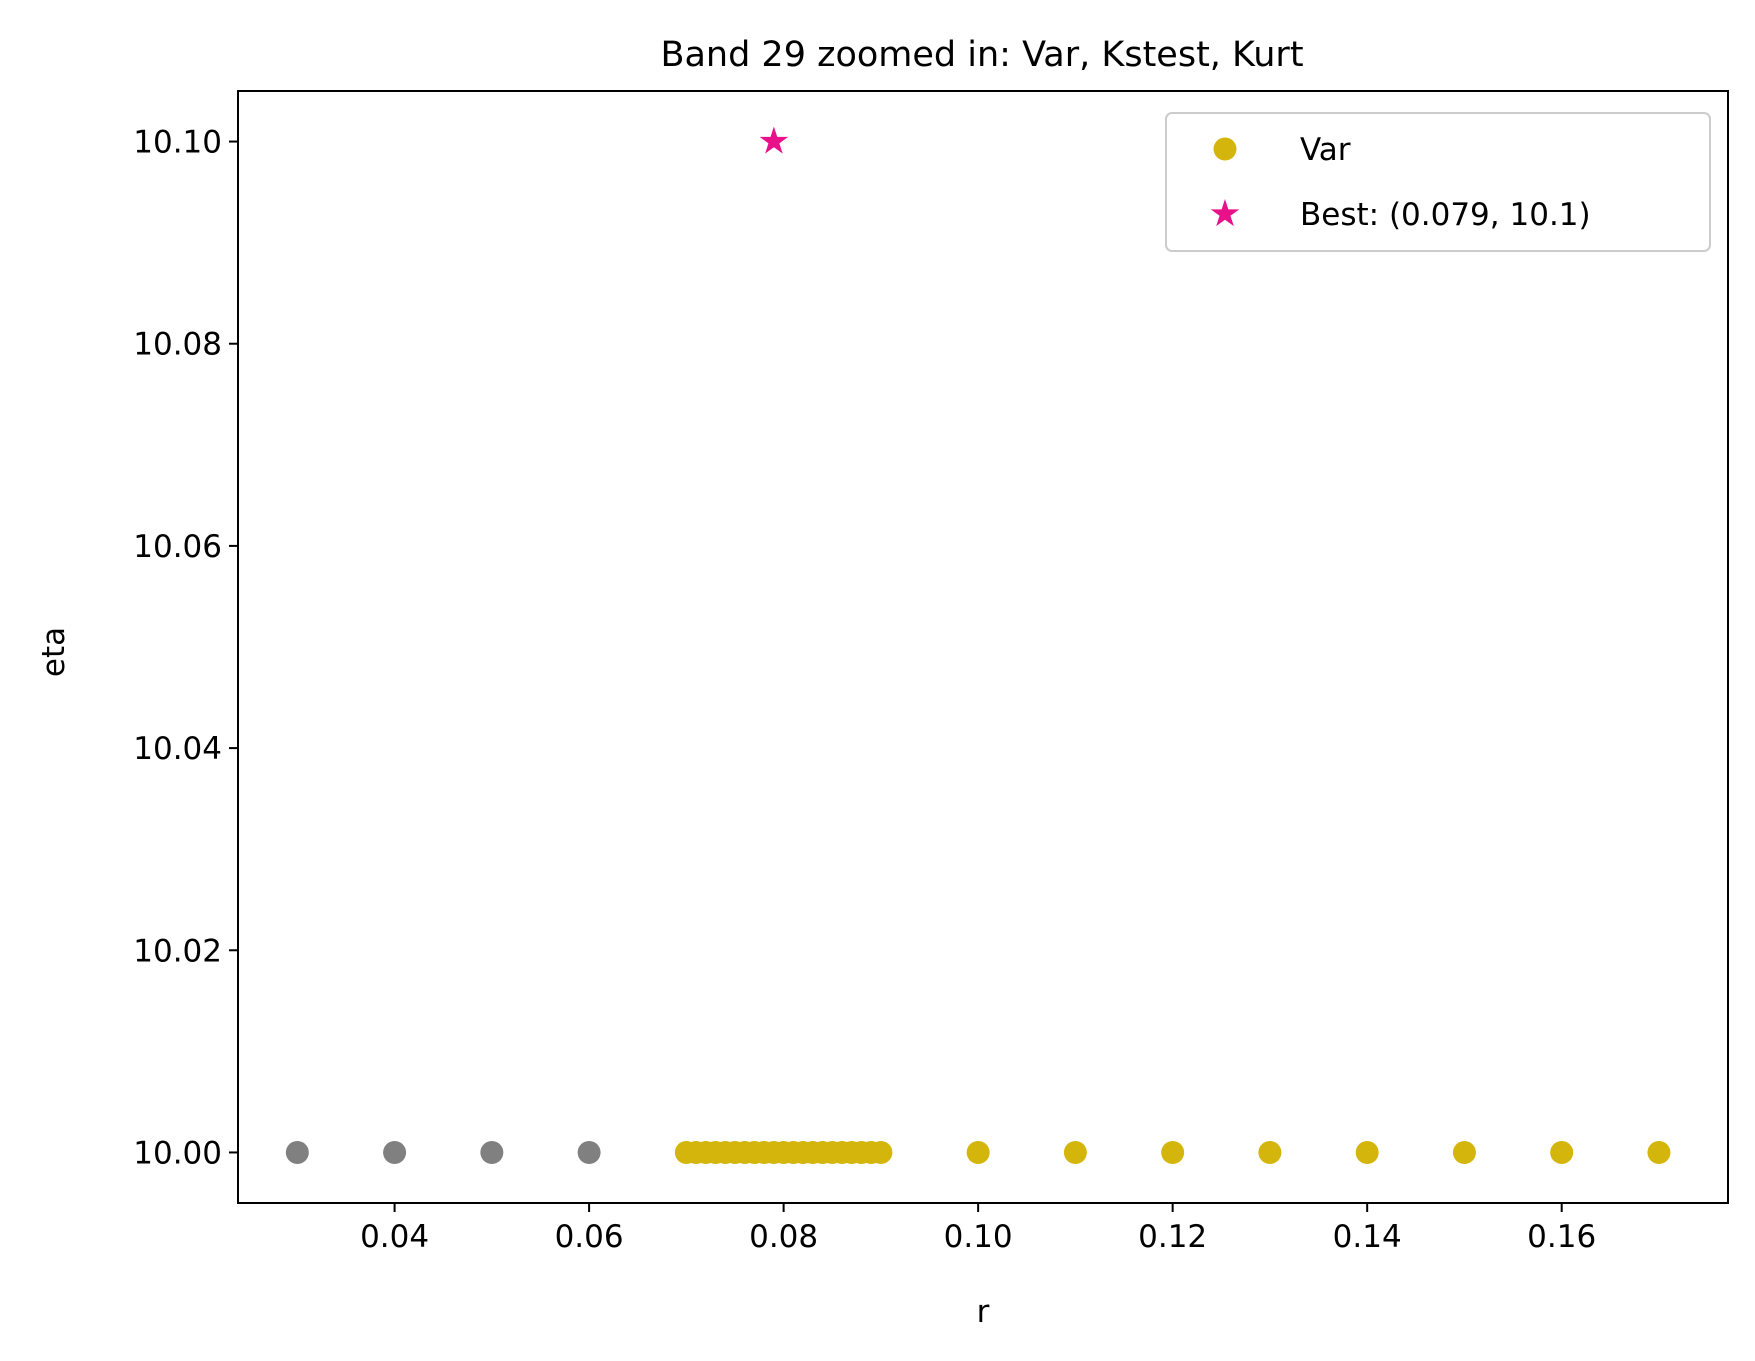  What do you see at coordinates (589, 1237) in the screenshot?
I see `x-tick-label: 0.06` at bounding box center [589, 1237].